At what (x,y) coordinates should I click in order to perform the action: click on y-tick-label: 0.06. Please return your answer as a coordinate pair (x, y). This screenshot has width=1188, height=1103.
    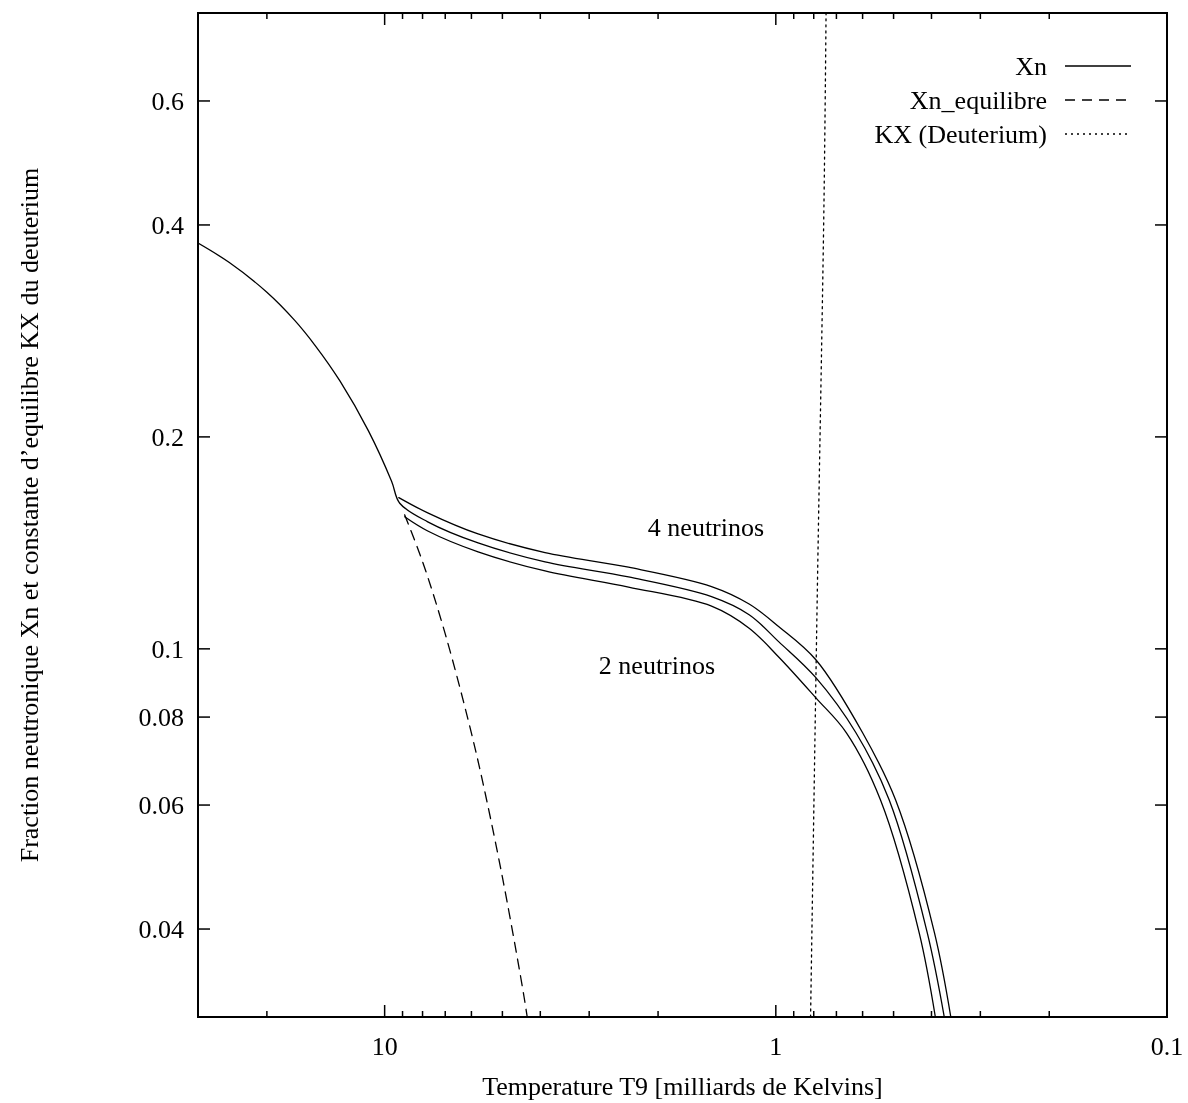
    Looking at the image, I should click on (161, 806).